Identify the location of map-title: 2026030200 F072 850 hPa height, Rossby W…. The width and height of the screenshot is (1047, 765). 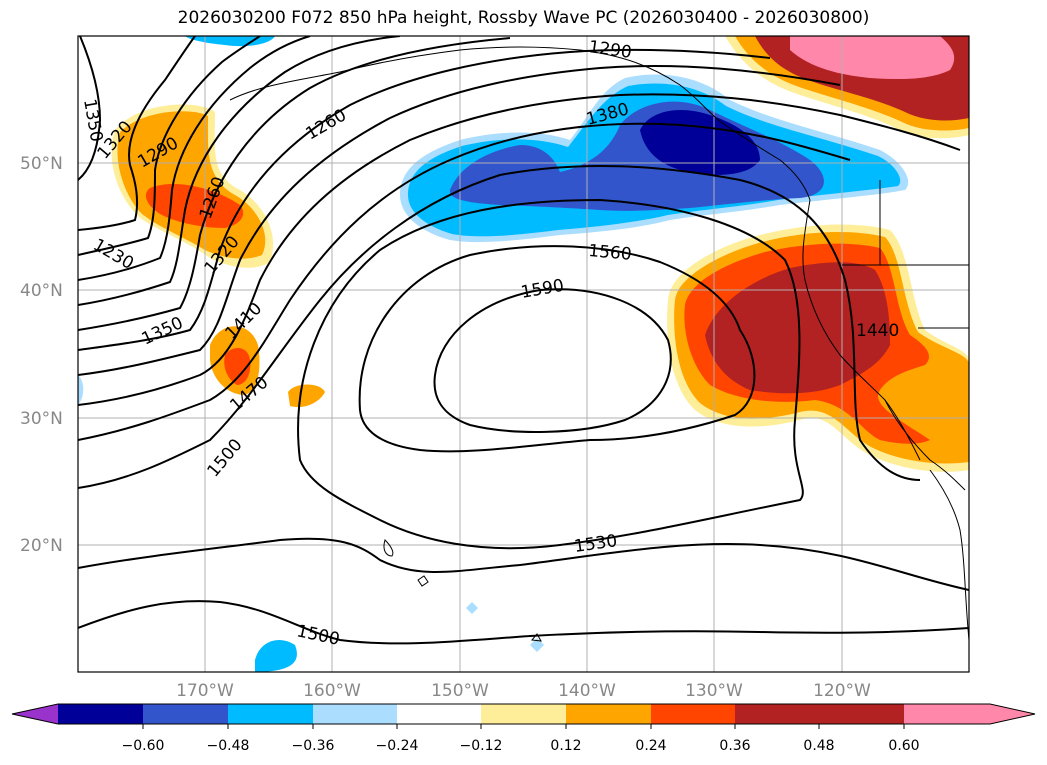
(523, 18).